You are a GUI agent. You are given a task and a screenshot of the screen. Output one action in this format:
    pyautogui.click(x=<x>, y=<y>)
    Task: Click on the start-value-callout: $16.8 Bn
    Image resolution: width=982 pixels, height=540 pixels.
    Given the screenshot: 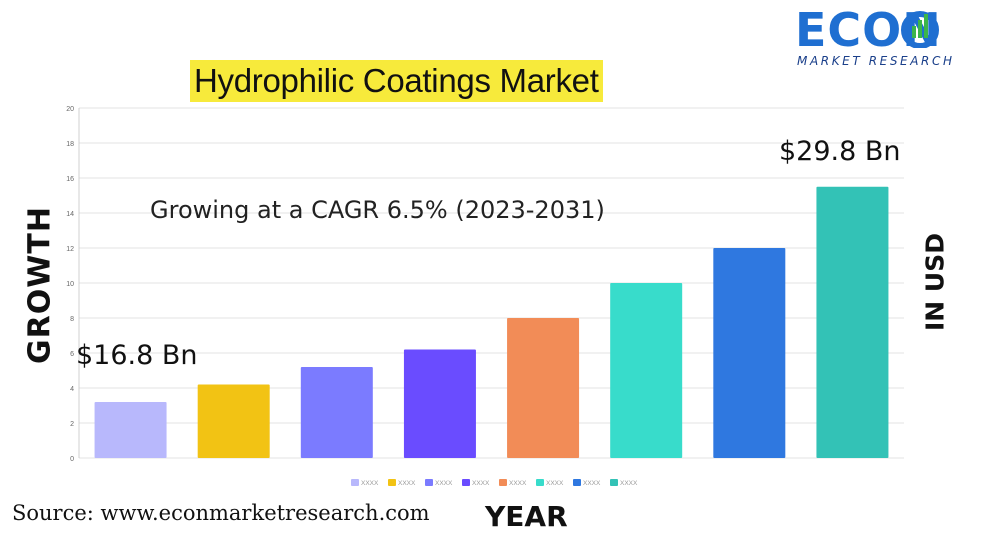 What is the action you would take?
    pyautogui.click(x=137, y=355)
    